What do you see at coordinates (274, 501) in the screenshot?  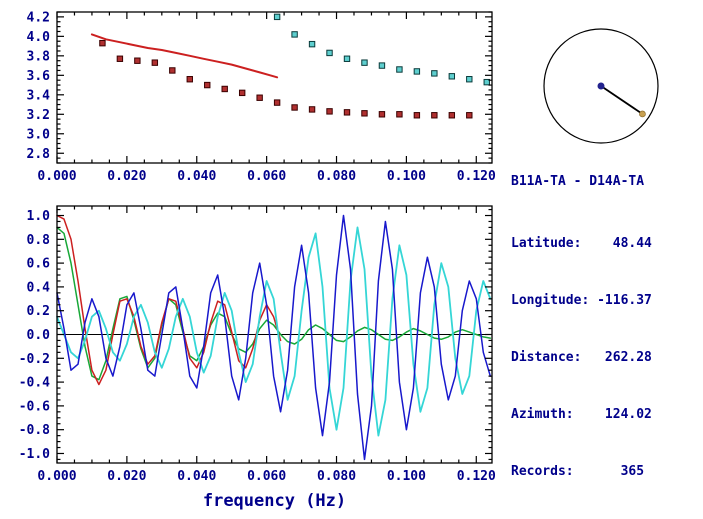 I see `x-axis-label: frequency (Hz)` at bounding box center [274, 501].